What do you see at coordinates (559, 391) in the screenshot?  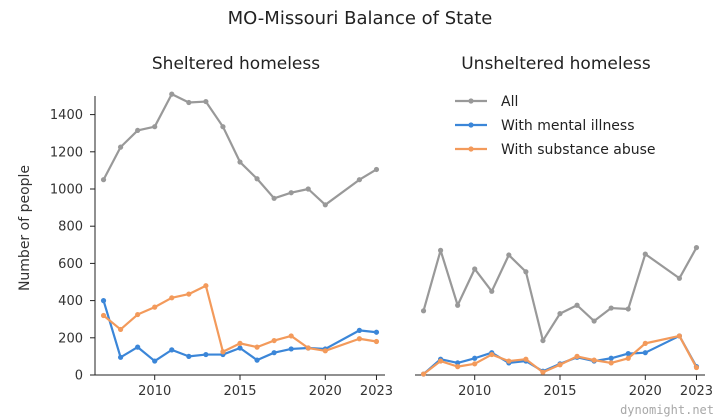 I see `x-tick-label: 2015` at bounding box center [559, 391].